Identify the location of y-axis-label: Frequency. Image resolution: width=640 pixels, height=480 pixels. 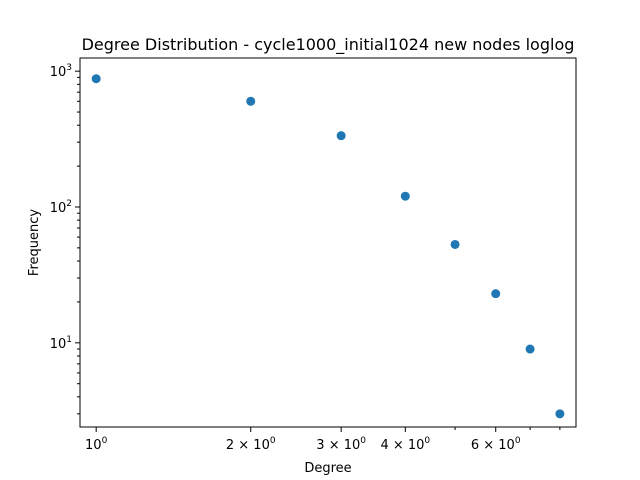
(34, 242).